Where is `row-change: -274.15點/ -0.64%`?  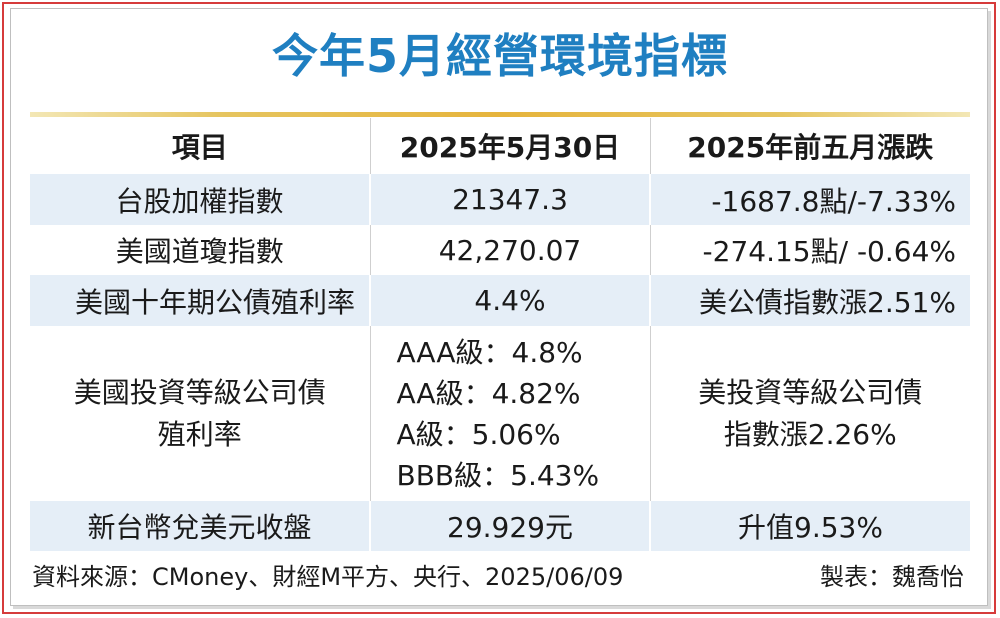 row-change: -274.15點/ -0.64% is located at coordinates (829, 251).